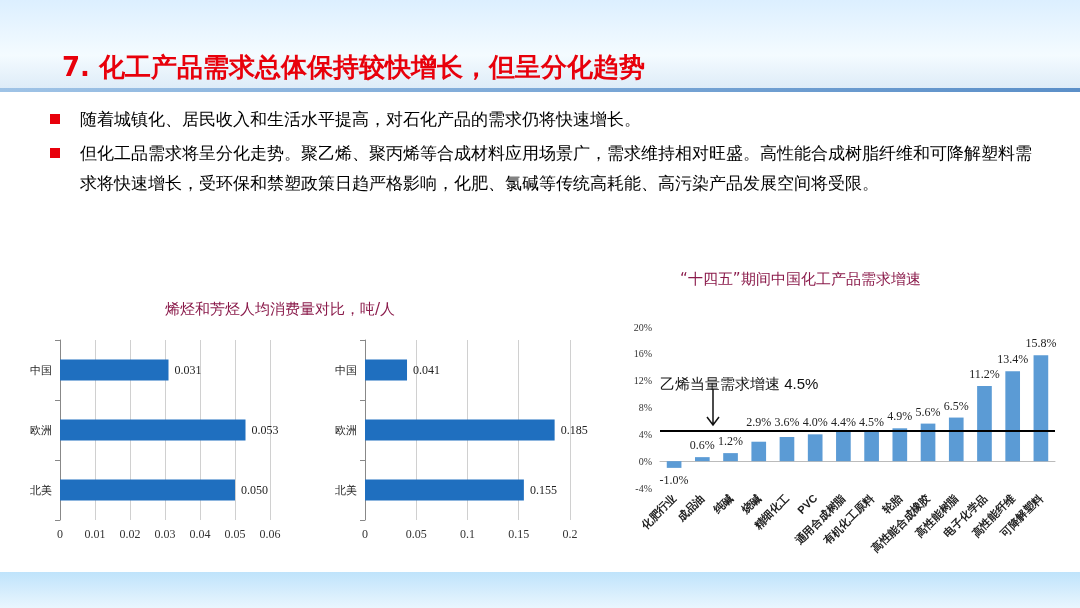 The width and height of the screenshot is (1080, 608). I want to click on data-label: 0.185, so click(574, 430).